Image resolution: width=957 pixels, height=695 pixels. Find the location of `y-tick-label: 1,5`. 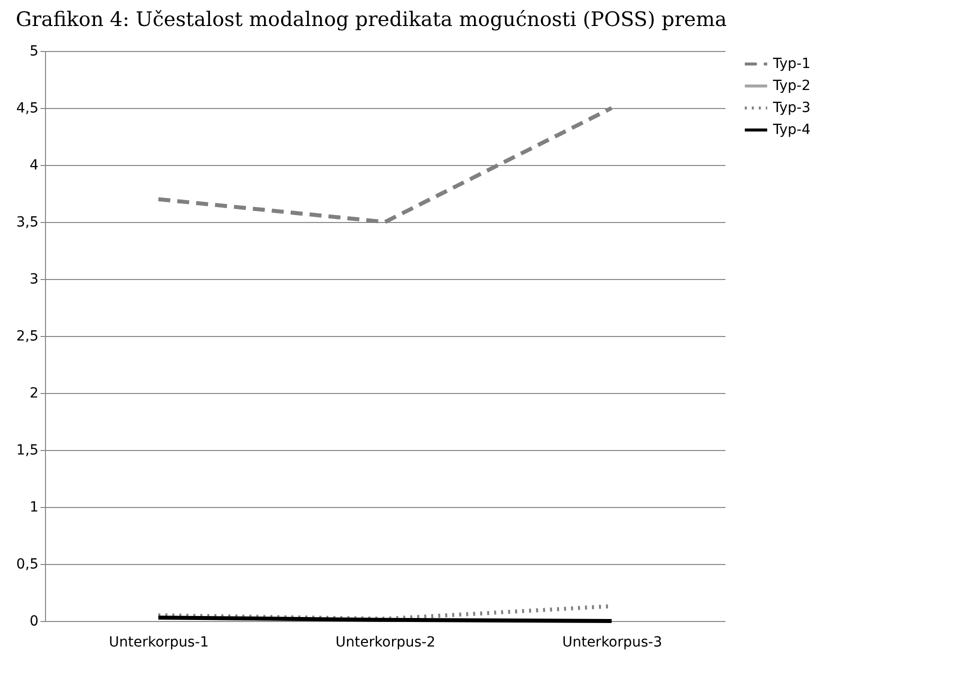

y-tick-label: 1,5 is located at coordinates (27, 450).